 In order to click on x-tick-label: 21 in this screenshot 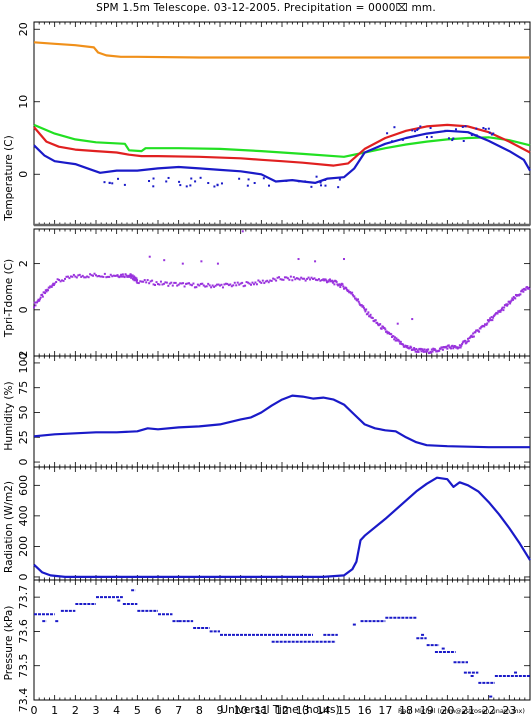, I will do `click(468, 710)`.